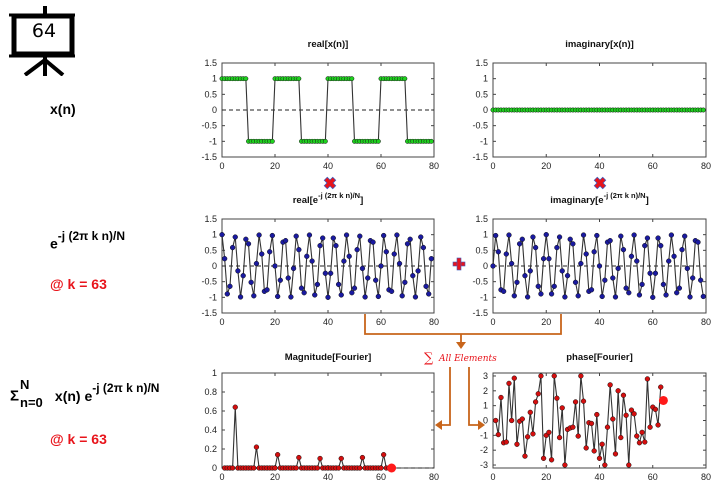 The image size is (713, 489). What do you see at coordinates (647, 200) in the screenshot?
I see `title-end: ]` at bounding box center [647, 200].